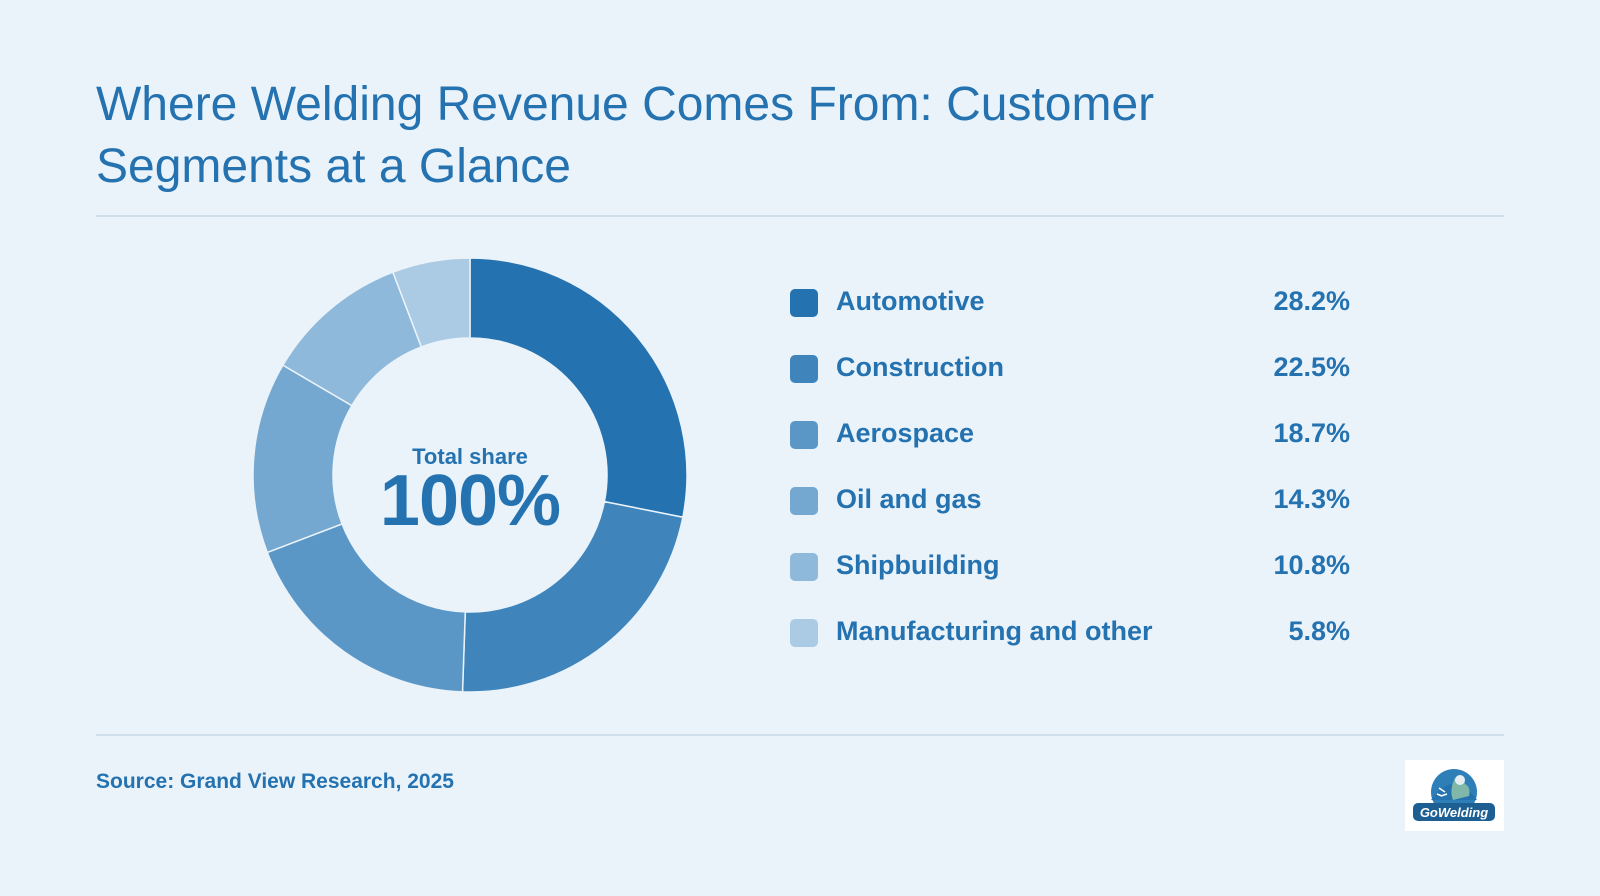 The image size is (1600, 896). Describe the element at coordinates (1454, 795) in the screenshot. I see `gowelding-logo: GoWelding` at that location.